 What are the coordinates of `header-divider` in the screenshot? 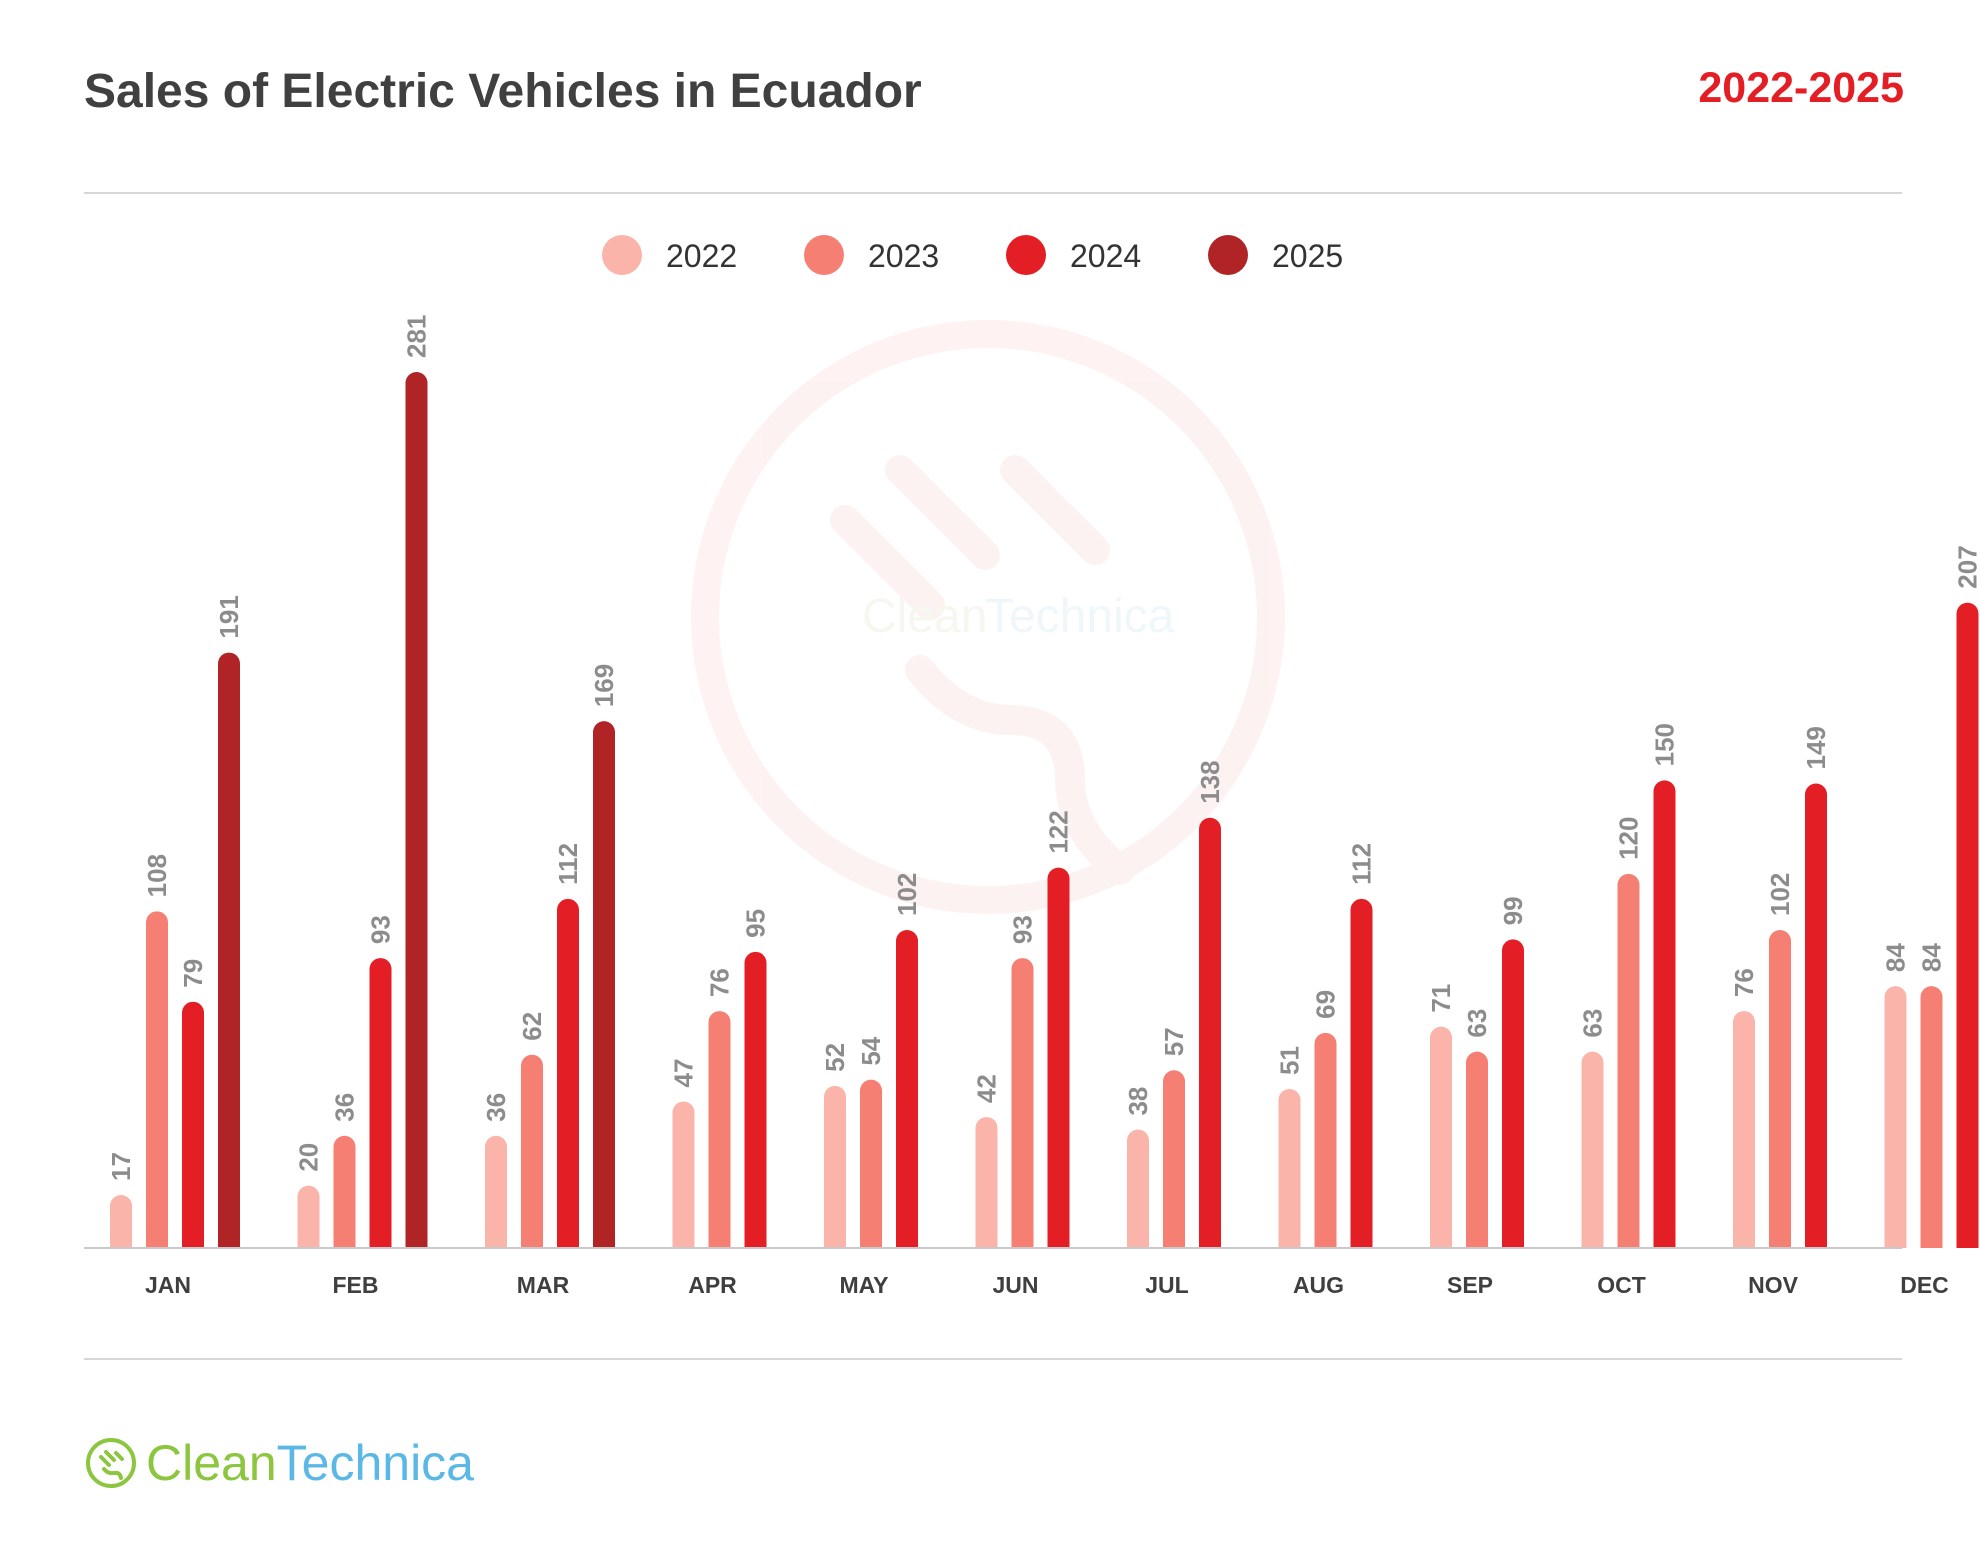 It's located at (993, 193).